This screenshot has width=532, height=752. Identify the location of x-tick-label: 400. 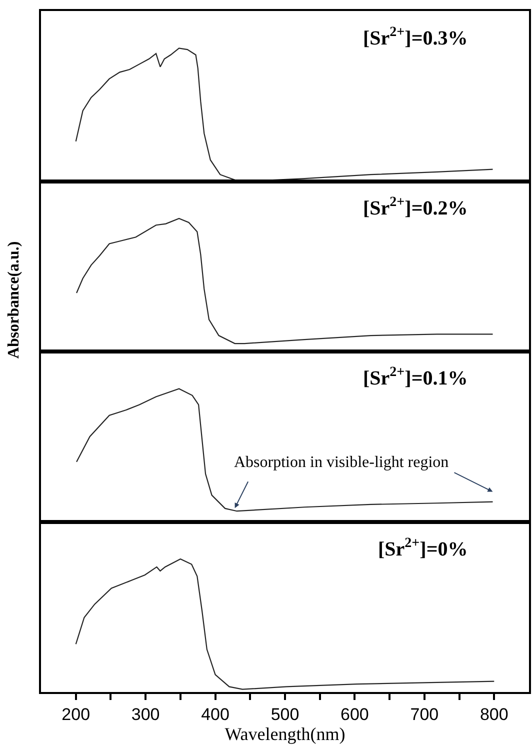
(215, 714).